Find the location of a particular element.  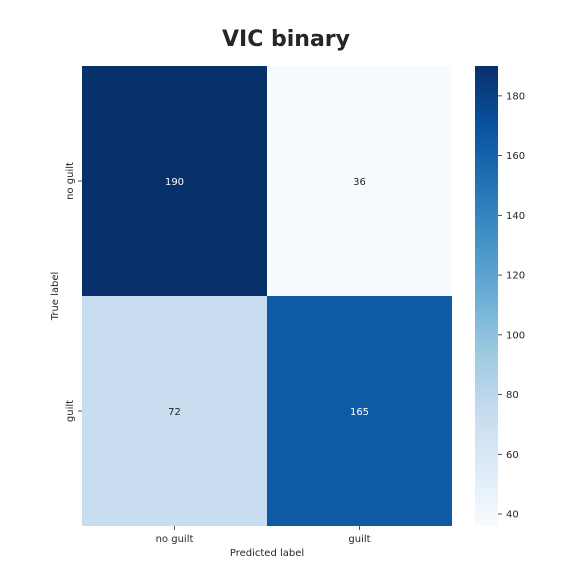

colorbar-ticks: 40 60 80 100 120 140 160 180 is located at coordinates (511, 306).